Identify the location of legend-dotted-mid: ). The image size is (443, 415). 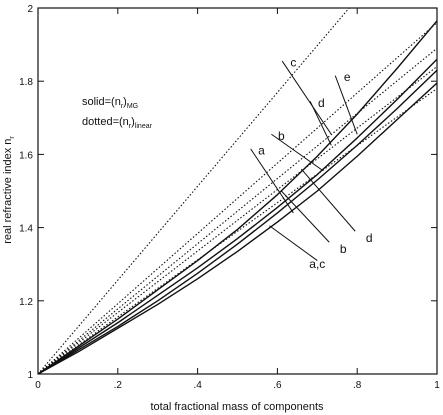
(133, 122).